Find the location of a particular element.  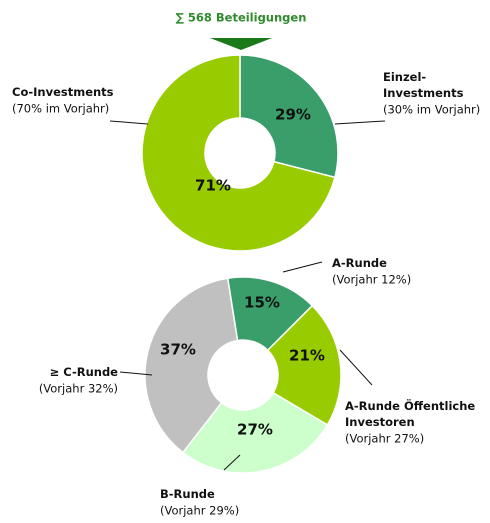

note-label: (Vorjahr 32%) is located at coordinates (78, 389).